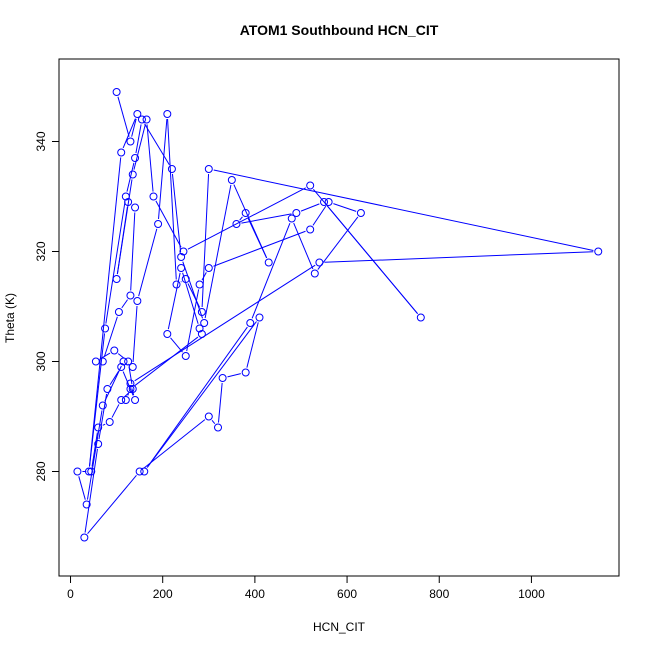  What do you see at coordinates (10, 318) in the screenshot?
I see `y-axis-label: Theta (K)` at bounding box center [10, 318].